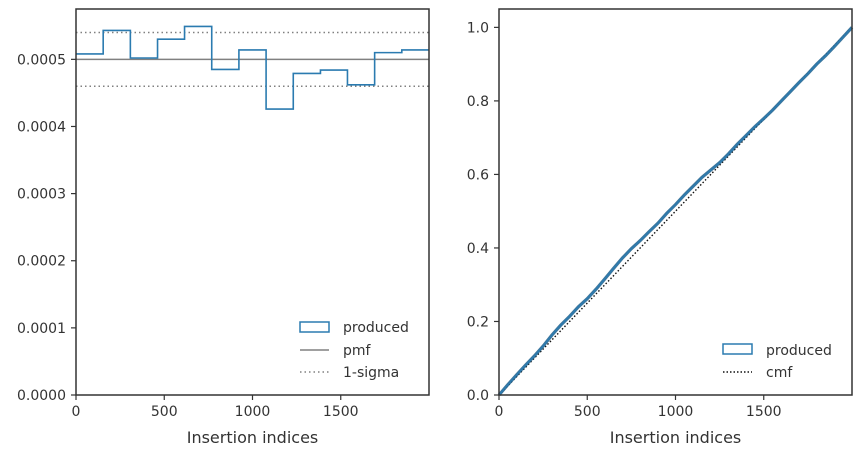 Image resolution: width=861 pixels, height=456 pixels. Describe the element at coordinates (478, 249) in the screenshot. I see `p1-y-tick-label: 0.4` at that location.